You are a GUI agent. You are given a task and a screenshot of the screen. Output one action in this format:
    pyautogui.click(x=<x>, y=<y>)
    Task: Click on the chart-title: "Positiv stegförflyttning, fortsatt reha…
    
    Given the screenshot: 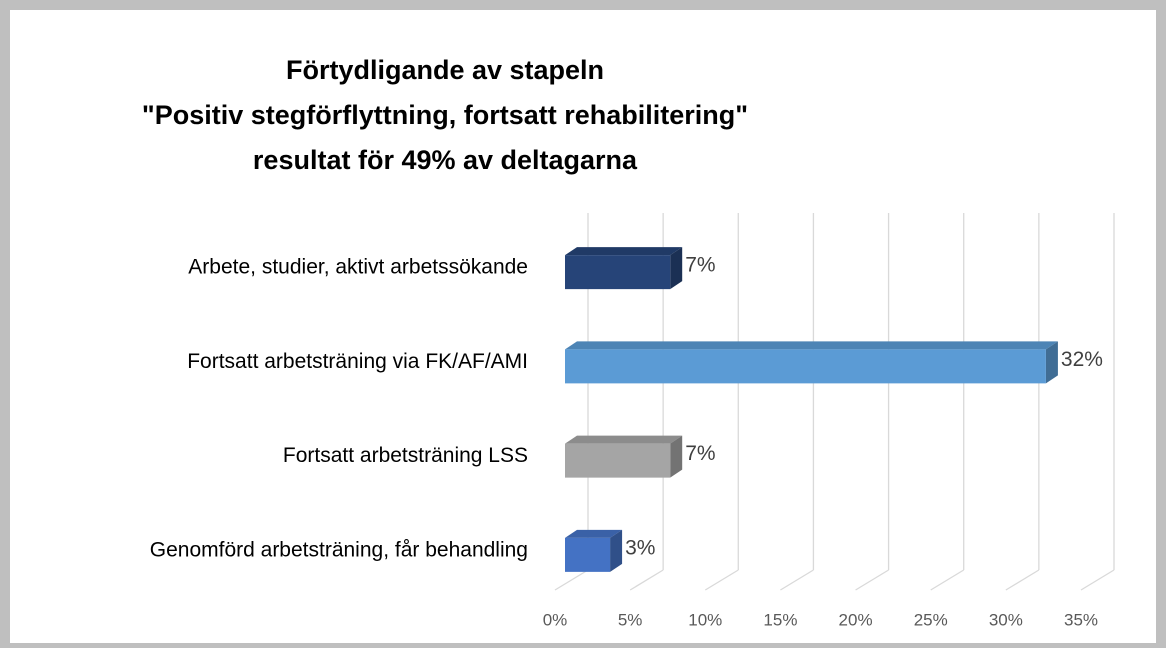 What is the action you would take?
    pyautogui.click(x=445, y=115)
    